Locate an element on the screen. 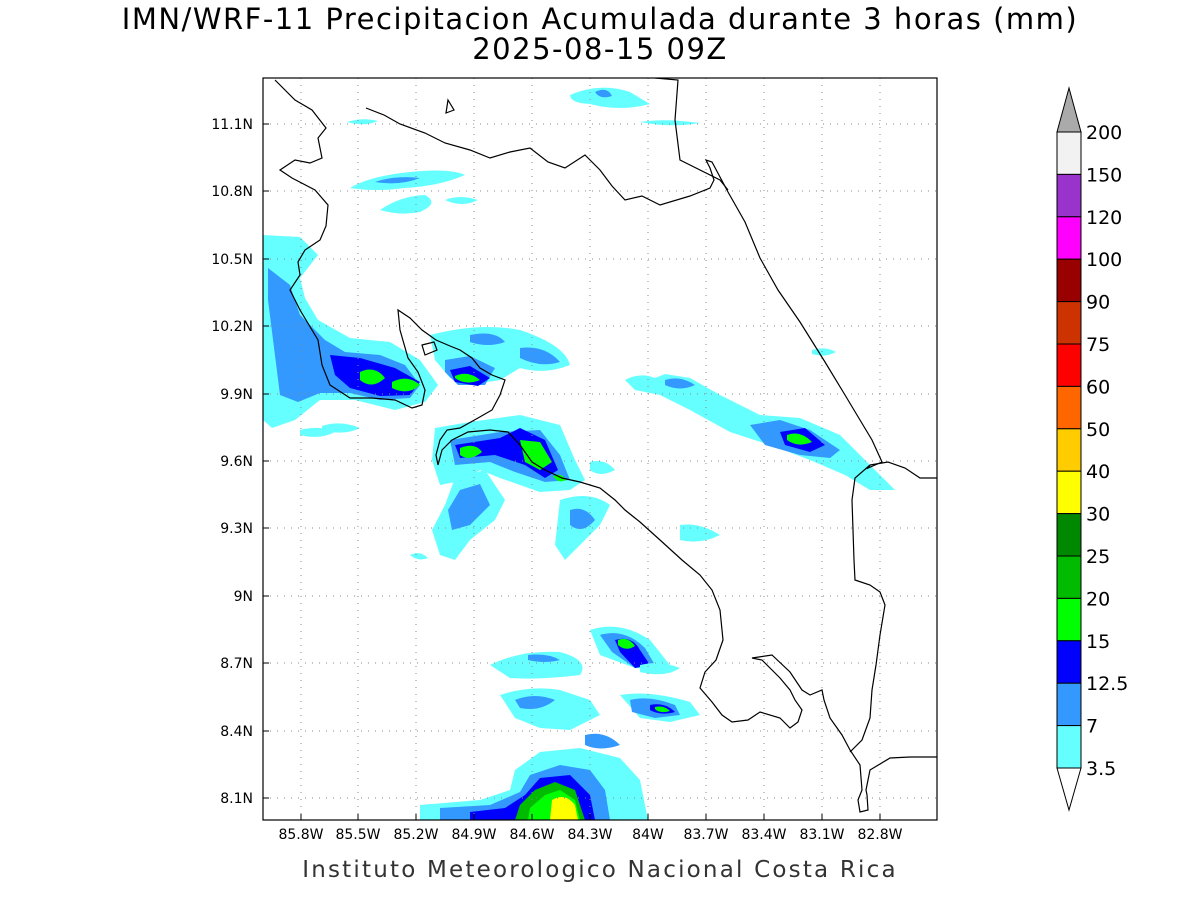  lon-label: 83.1W is located at coordinates (821, 835).